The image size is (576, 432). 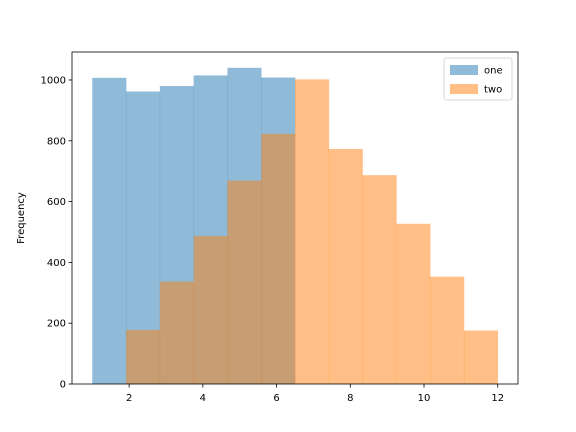 I want to click on legend-label-two: two, so click(x=493, y=90).